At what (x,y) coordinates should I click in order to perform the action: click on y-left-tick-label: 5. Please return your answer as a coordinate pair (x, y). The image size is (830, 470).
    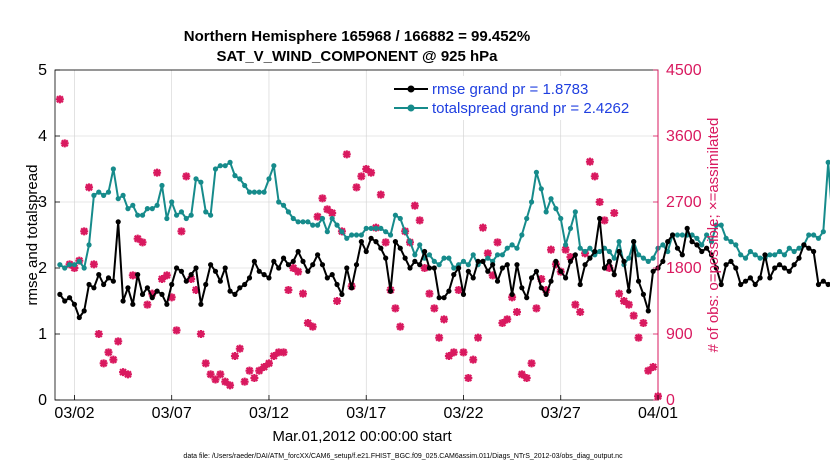
    Looking at the image, I should click on (42, 70).